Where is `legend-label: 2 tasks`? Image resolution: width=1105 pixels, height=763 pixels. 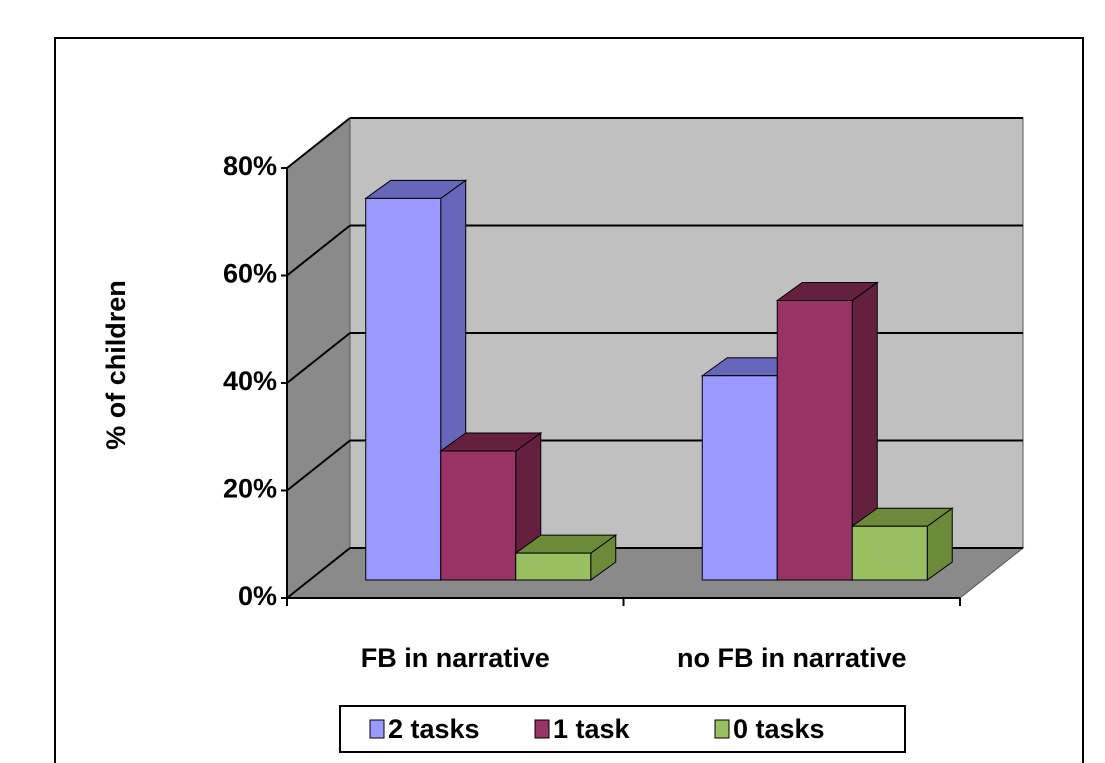
legend-label: 2 tasks is located at coordinates (434, 729).